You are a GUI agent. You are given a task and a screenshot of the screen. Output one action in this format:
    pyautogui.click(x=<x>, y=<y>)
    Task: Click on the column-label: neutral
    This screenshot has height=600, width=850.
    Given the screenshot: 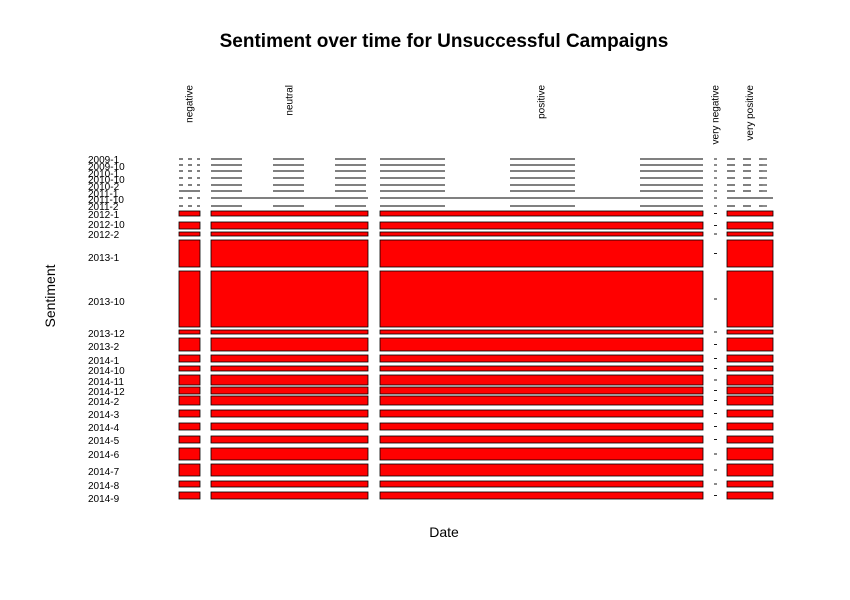 What is the action you would take?
    pyautogui.click(x=290, y=100)
    